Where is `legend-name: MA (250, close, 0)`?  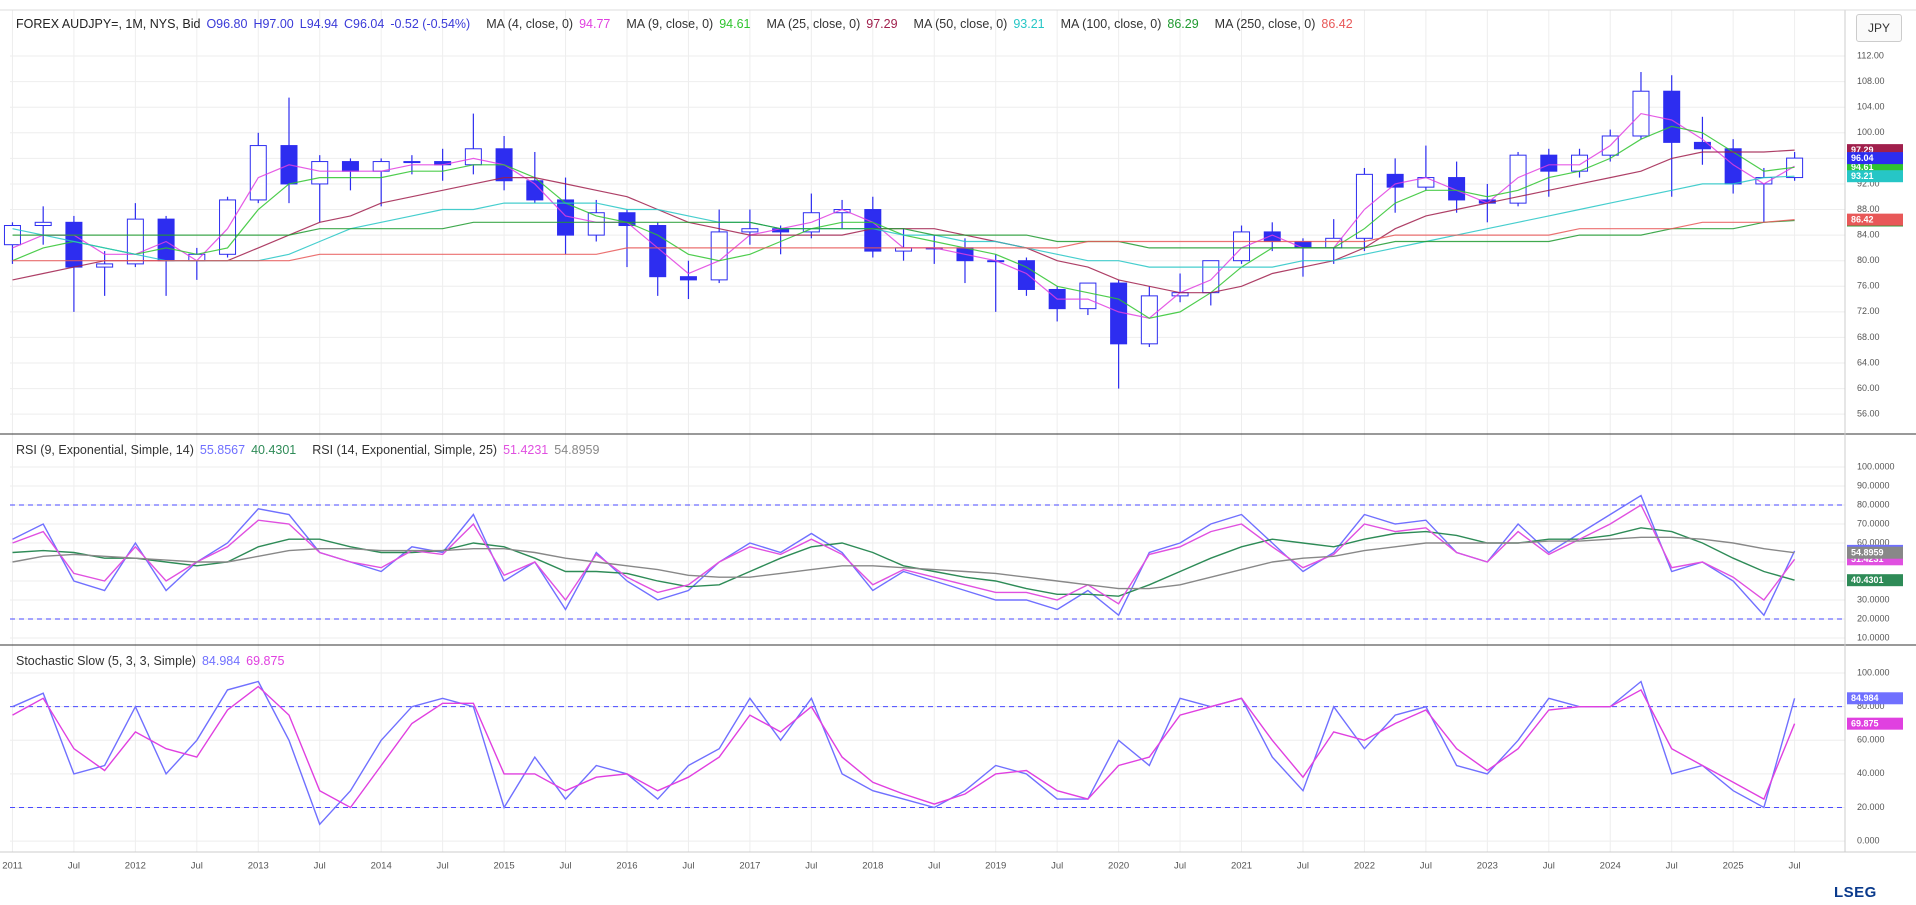 legend-name: MA (250, close, 0) is located at coordinates (1265, 24).